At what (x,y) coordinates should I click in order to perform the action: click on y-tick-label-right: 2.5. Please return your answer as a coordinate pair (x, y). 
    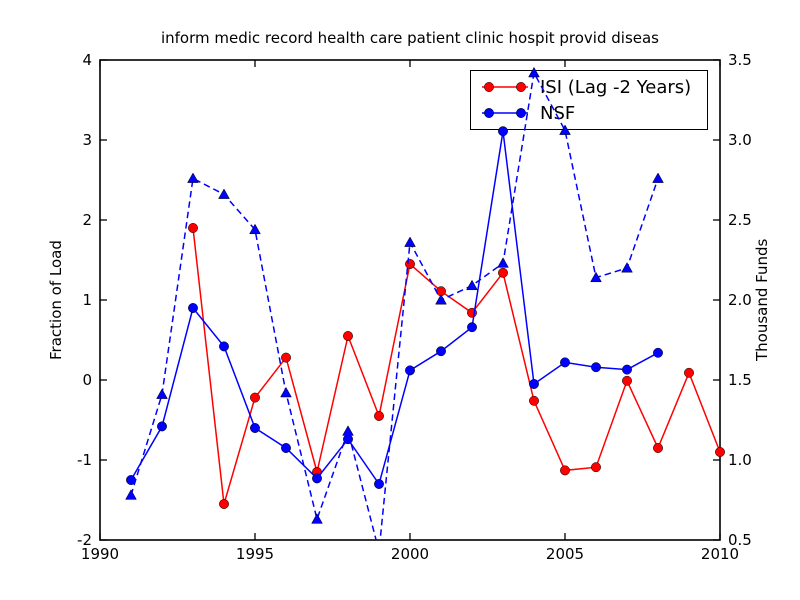
    Looking at the image, I should click on (740, 220).